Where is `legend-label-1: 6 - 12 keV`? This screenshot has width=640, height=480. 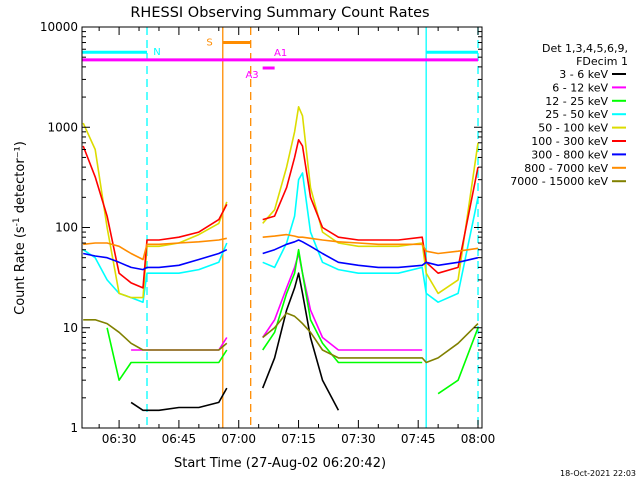
legend-label-1: 6 - 12 keV is located at coordinates (580, 87).